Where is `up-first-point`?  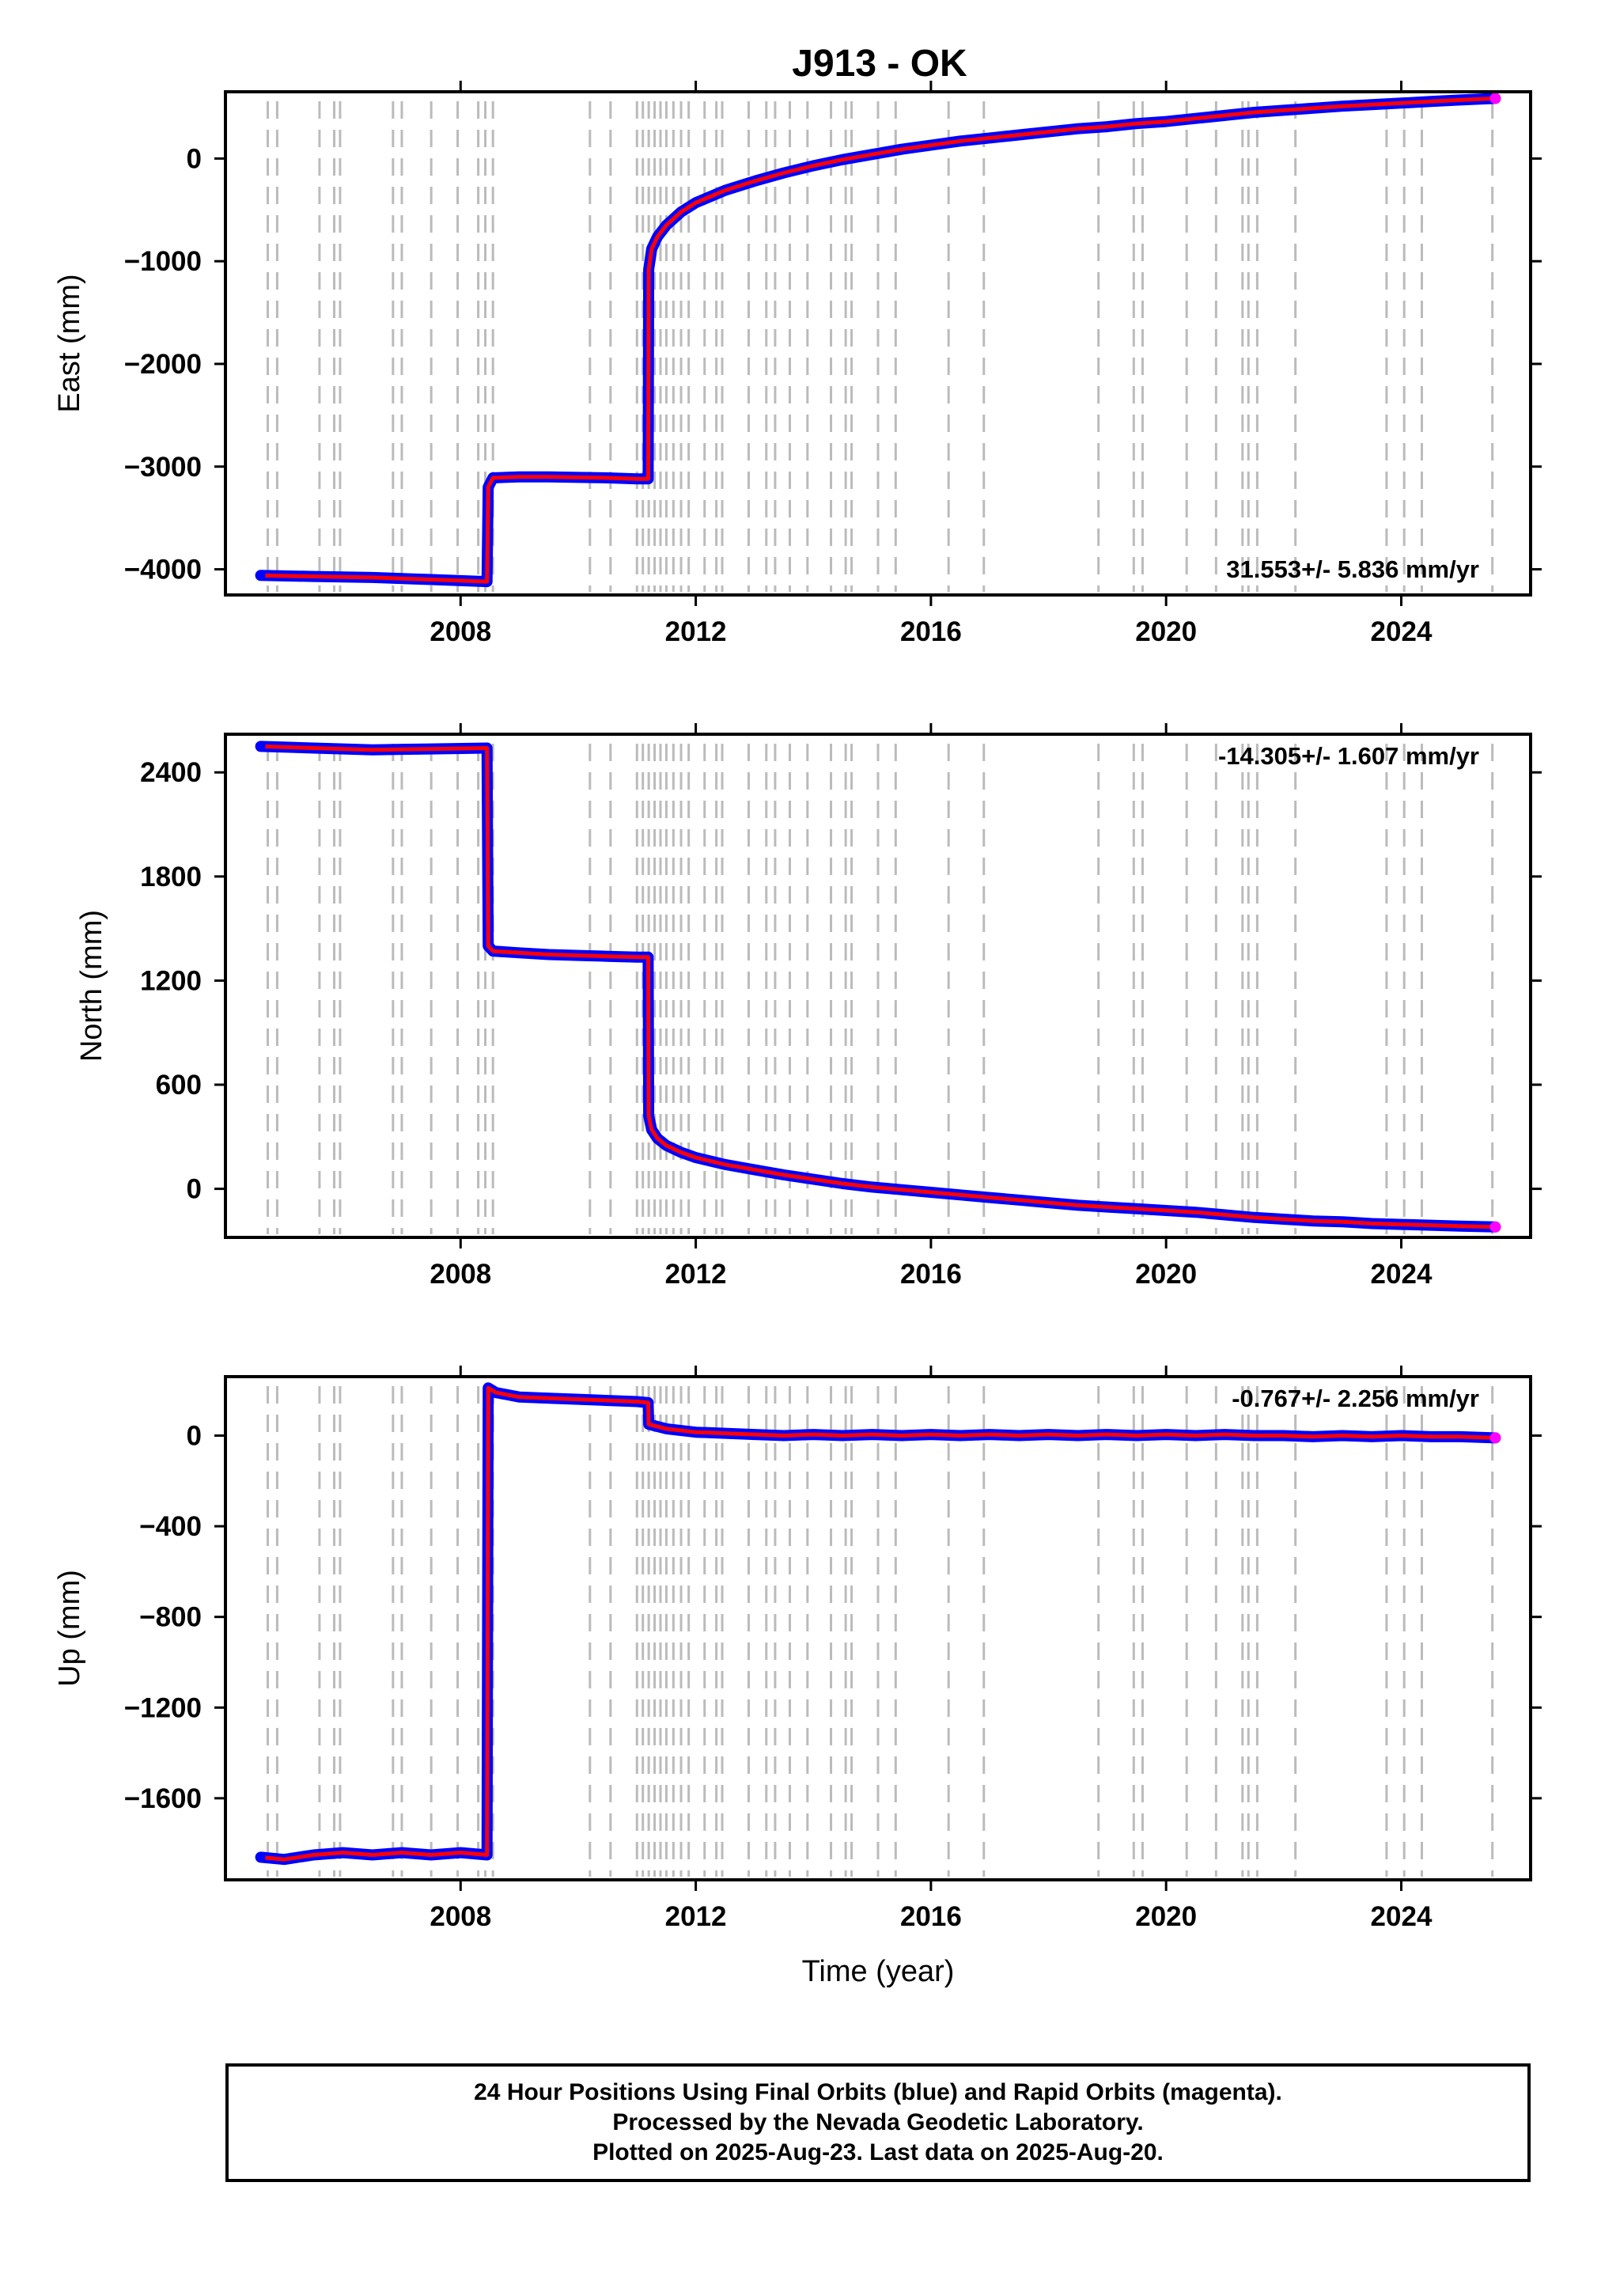
up-first-point is located at coordinates (260, 1857).